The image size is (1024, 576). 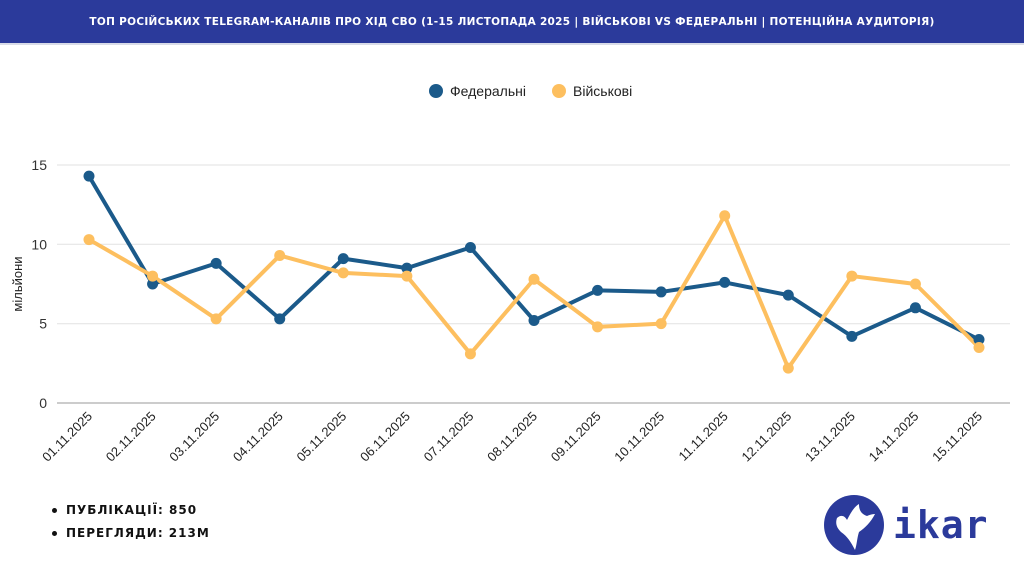 I want to click on x-tick-label: 05.11.2025, so click(x=321, y=437).